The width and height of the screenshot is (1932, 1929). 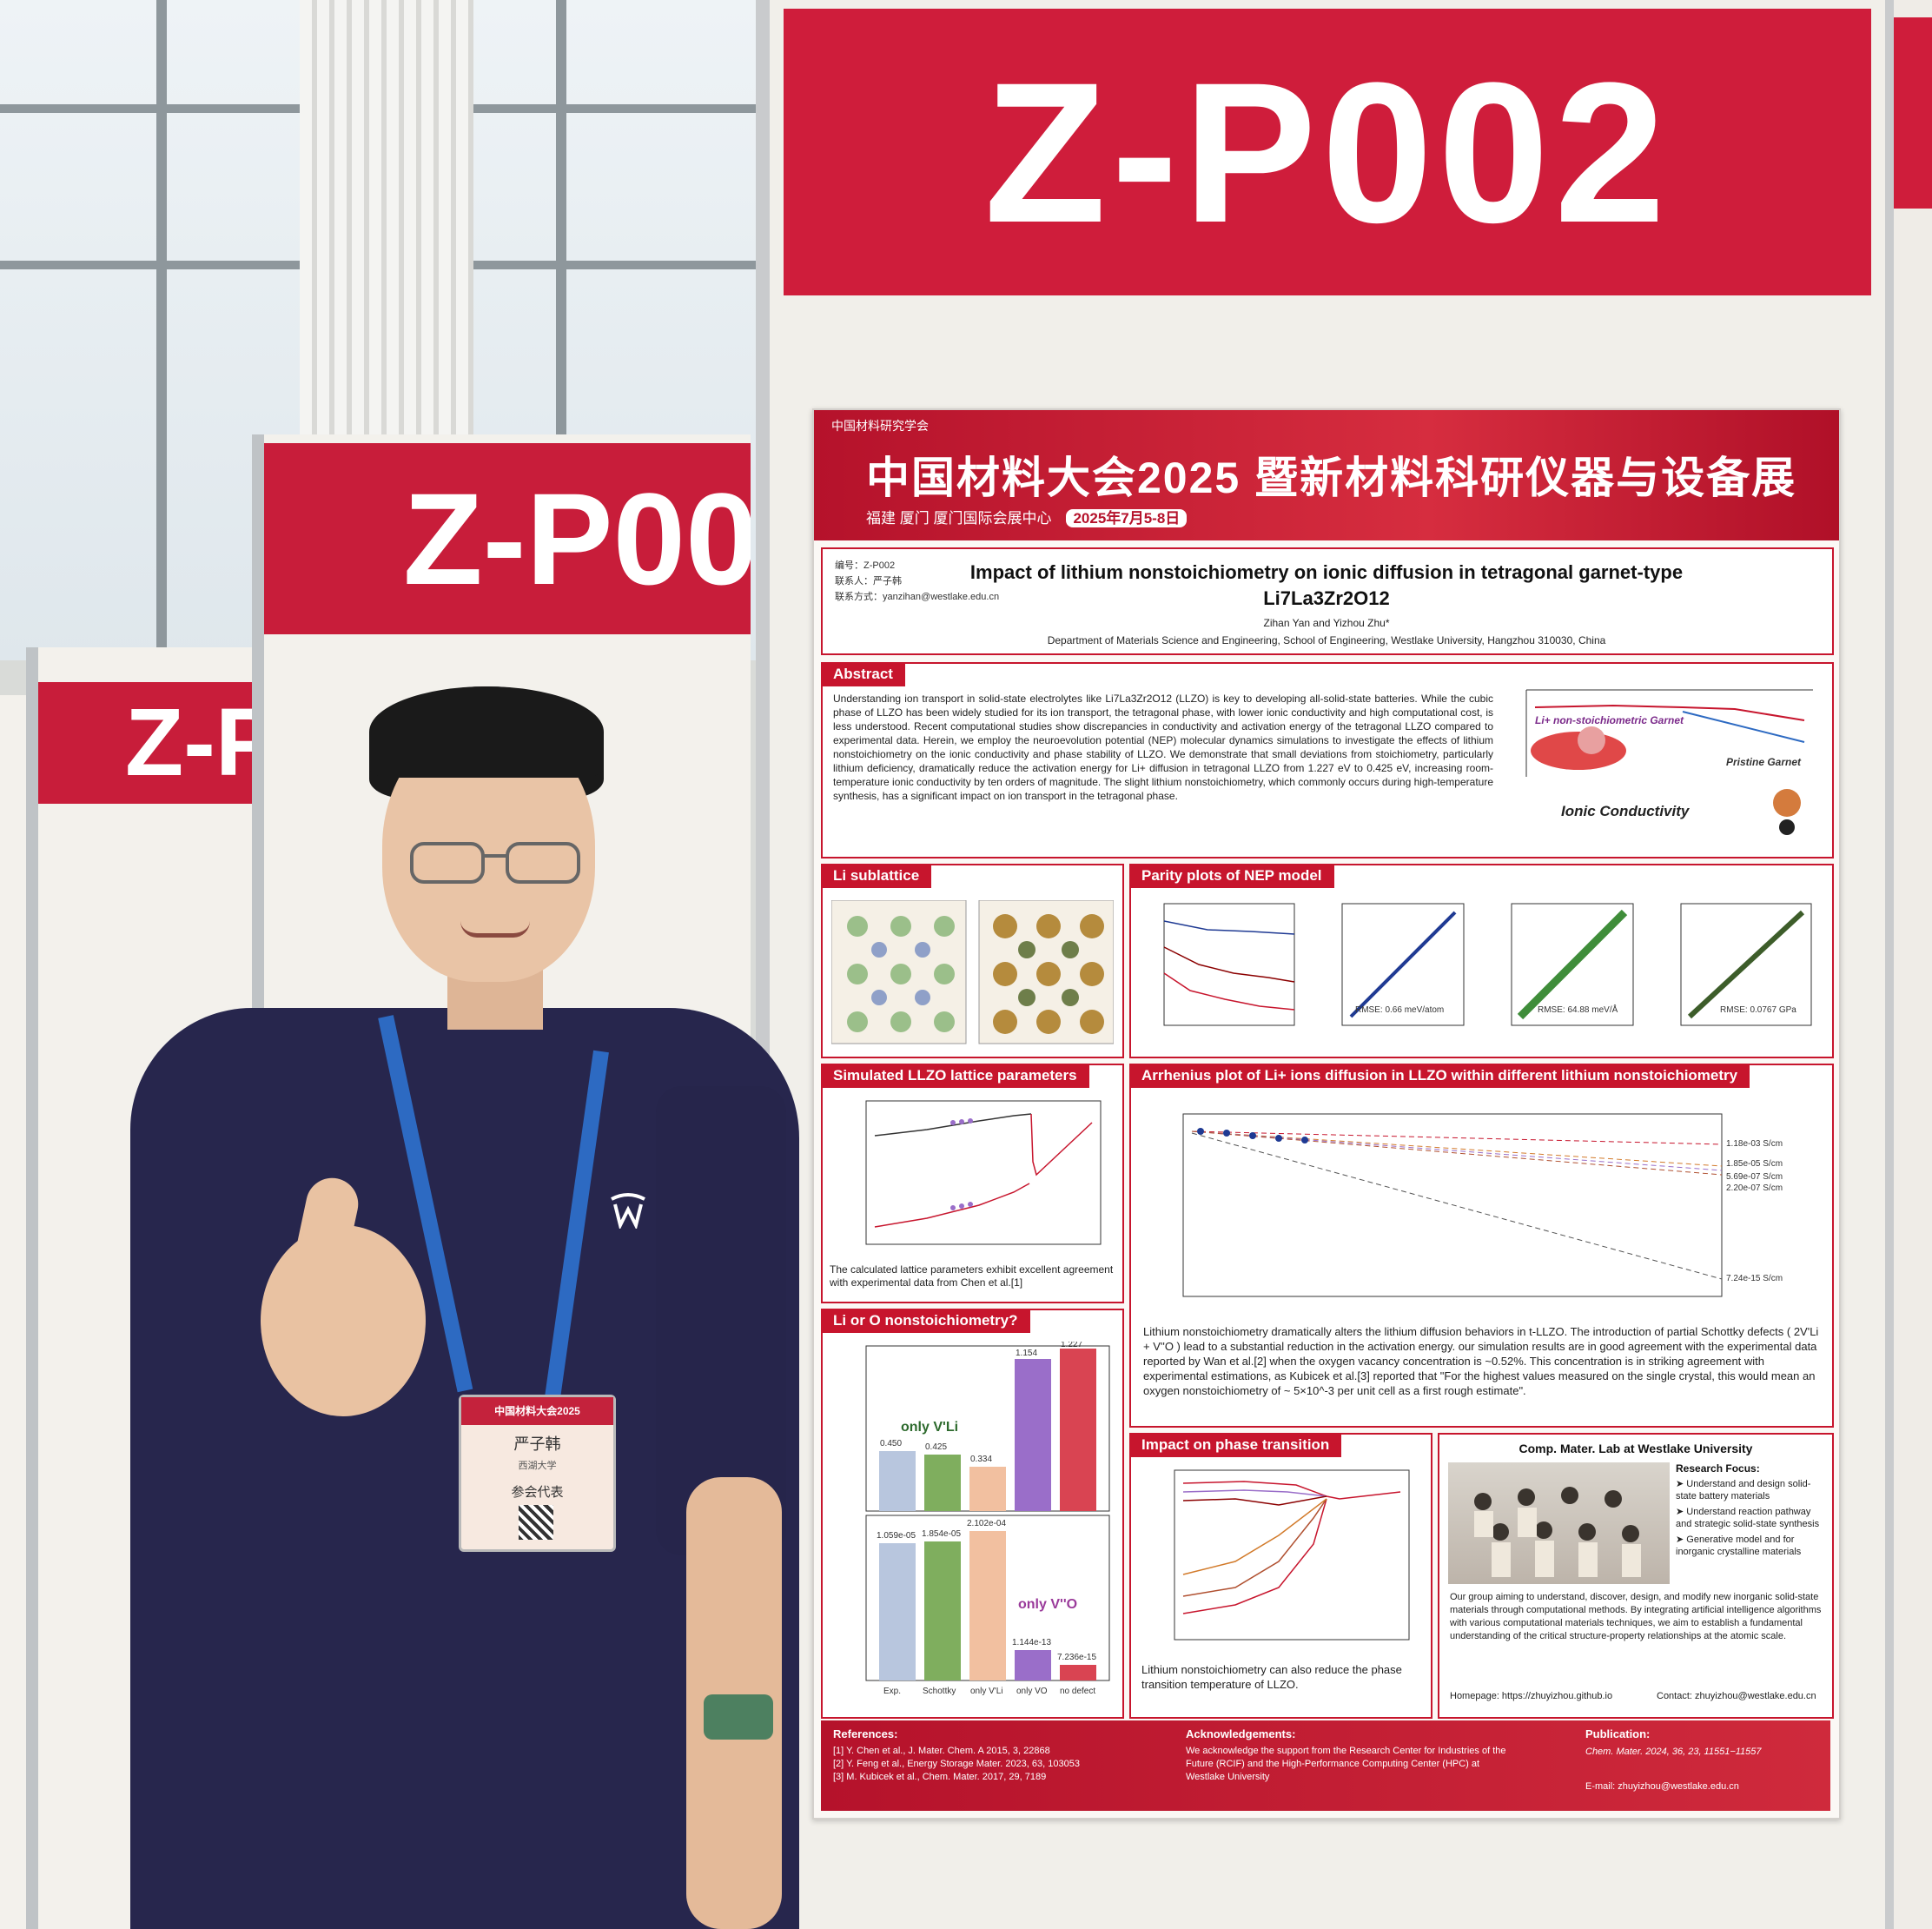 I want to click on sigma-value-2: 1.854e-05, so click(x=942, y=1534).